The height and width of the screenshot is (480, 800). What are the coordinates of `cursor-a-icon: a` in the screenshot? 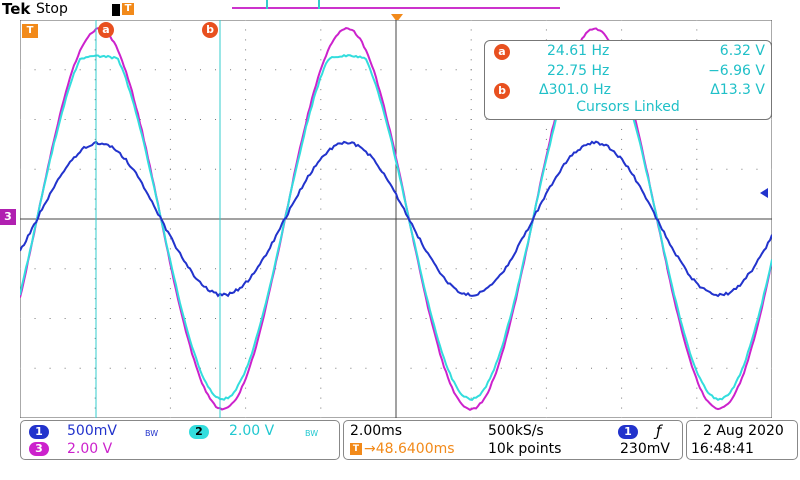 It's located at (502, 52).